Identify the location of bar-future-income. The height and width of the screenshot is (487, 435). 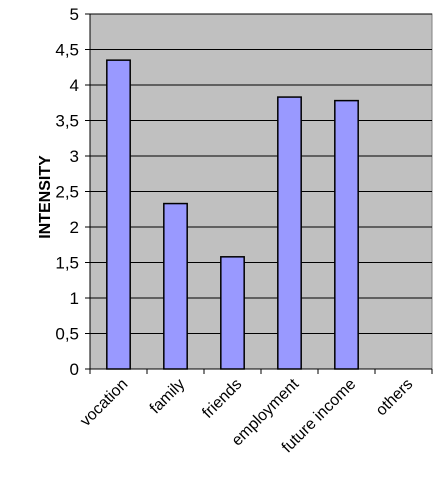
(346, 234).